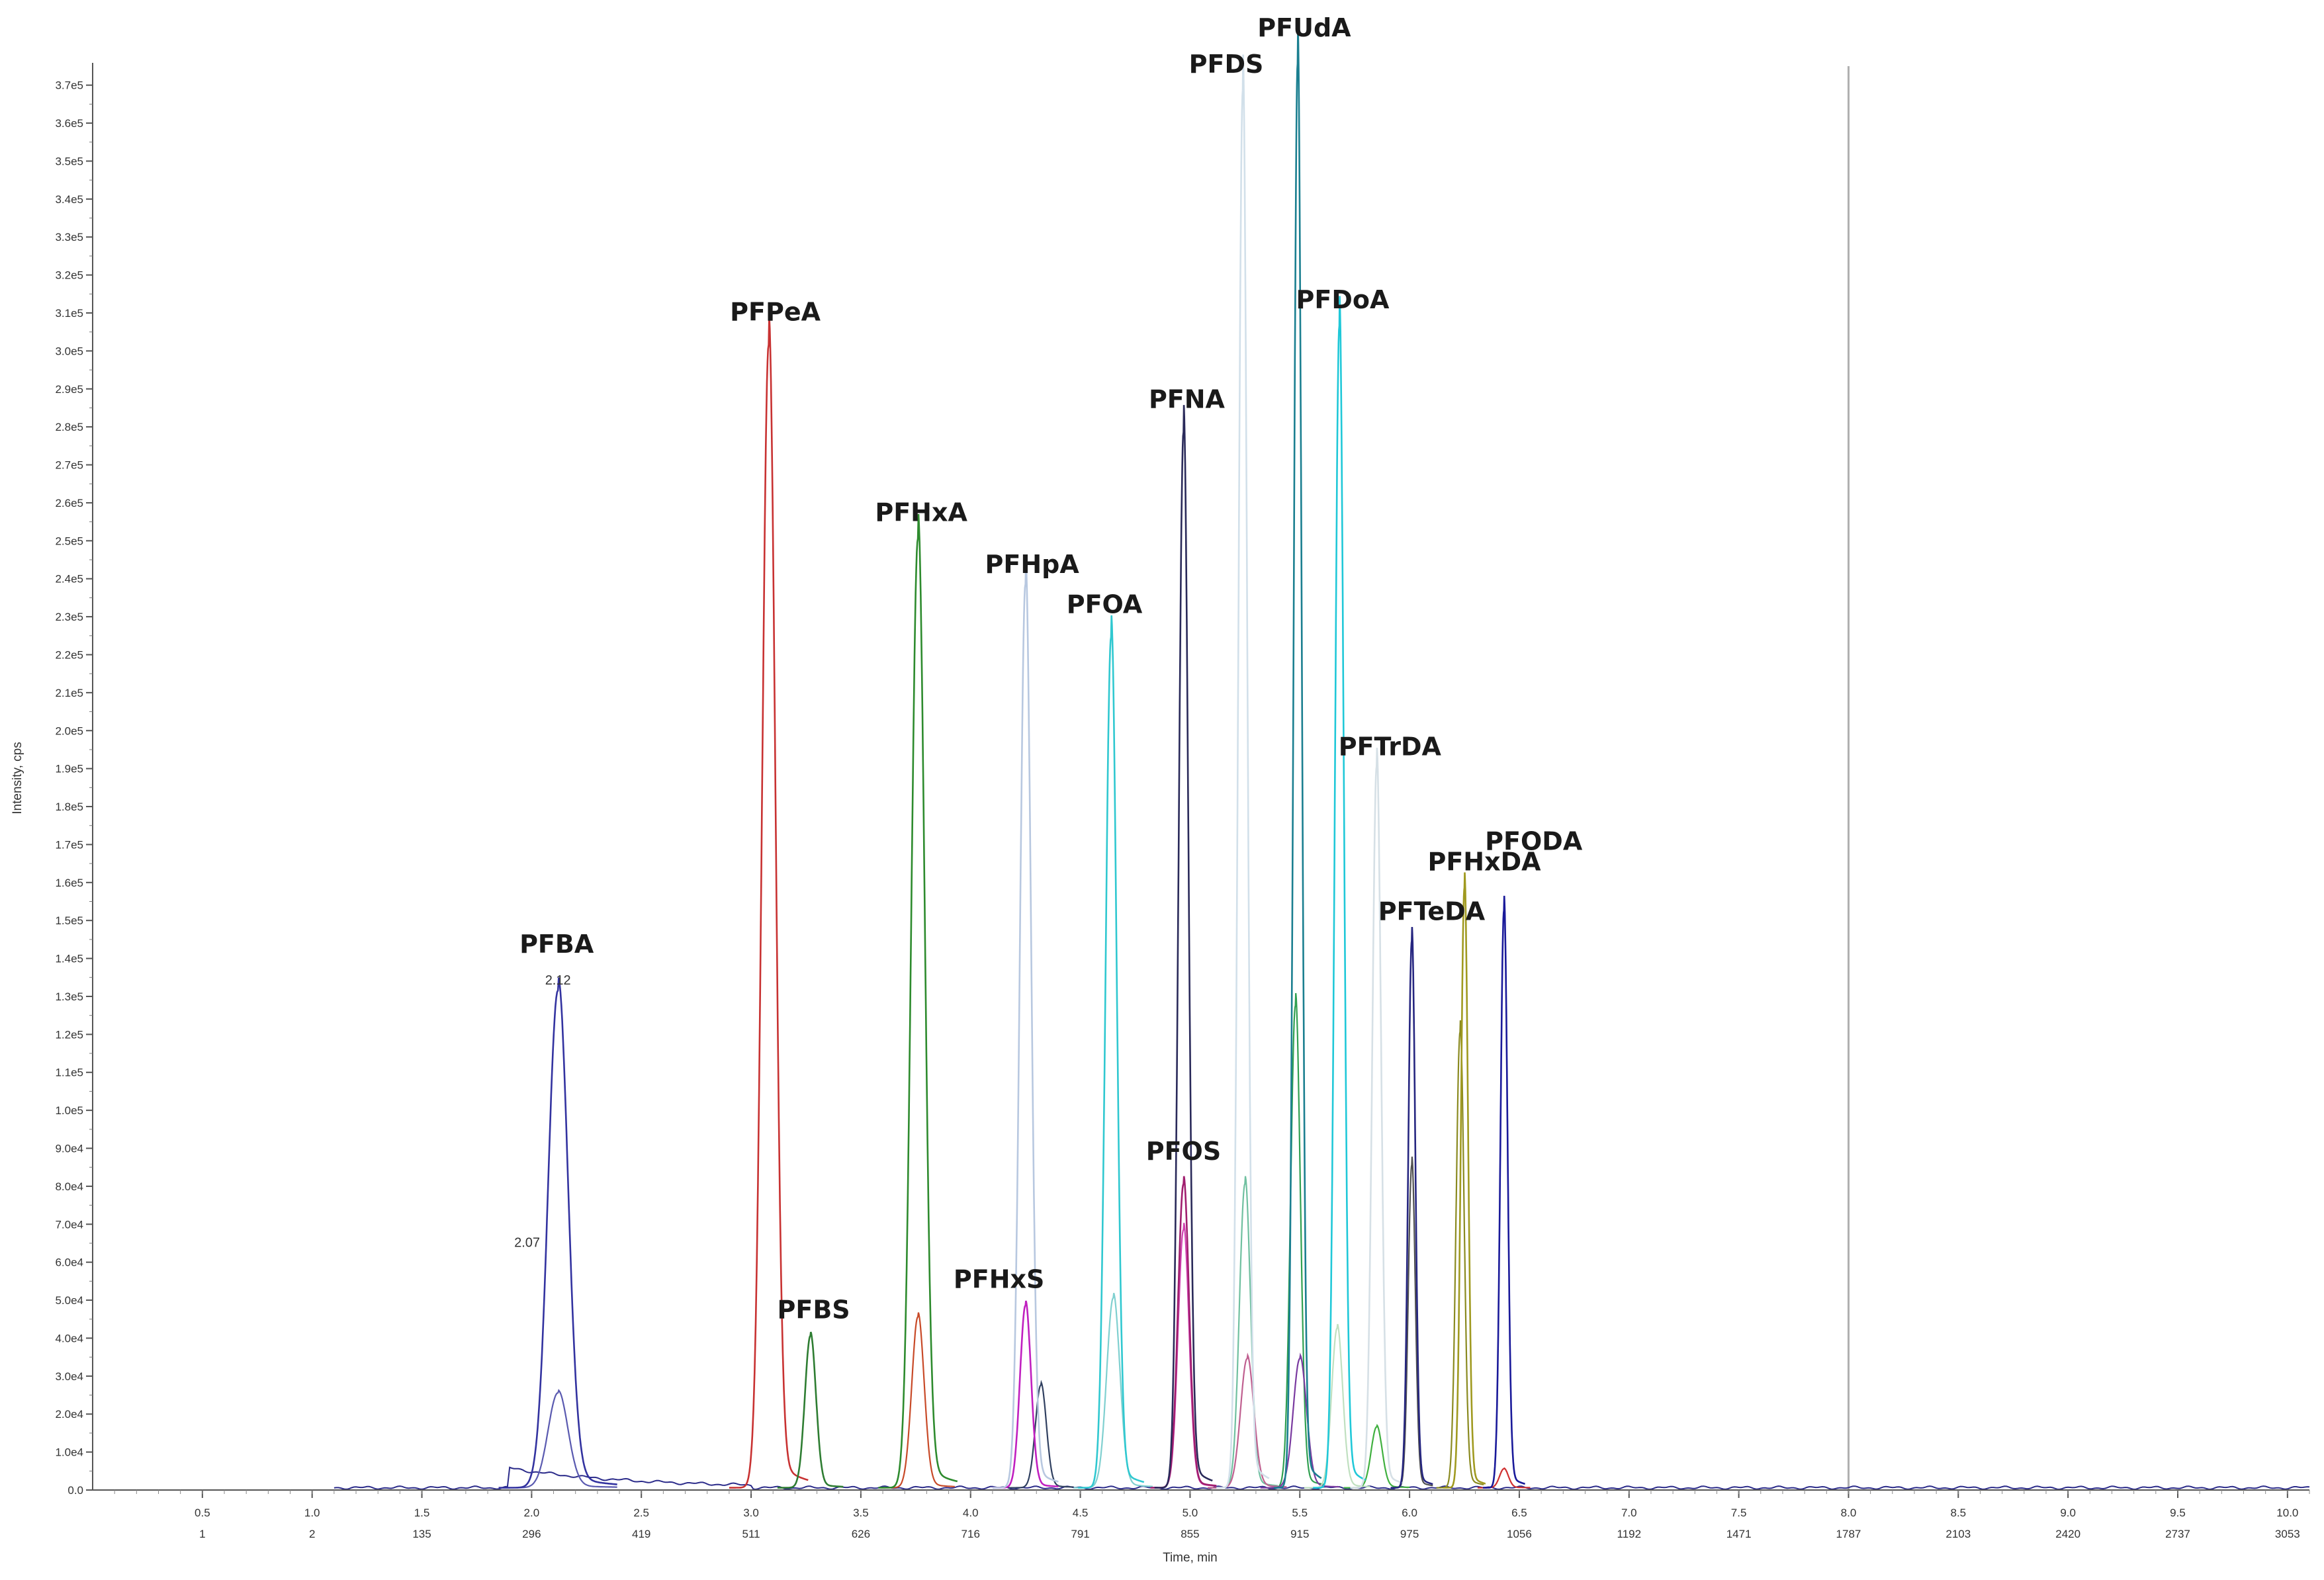 The width and height of the screenshot is (2324, 1580). What do you see at coordinates (69, 1225) in the screenshot?
I see `y-tick-label: 7.0e4` at bounding box center [69, 1225].